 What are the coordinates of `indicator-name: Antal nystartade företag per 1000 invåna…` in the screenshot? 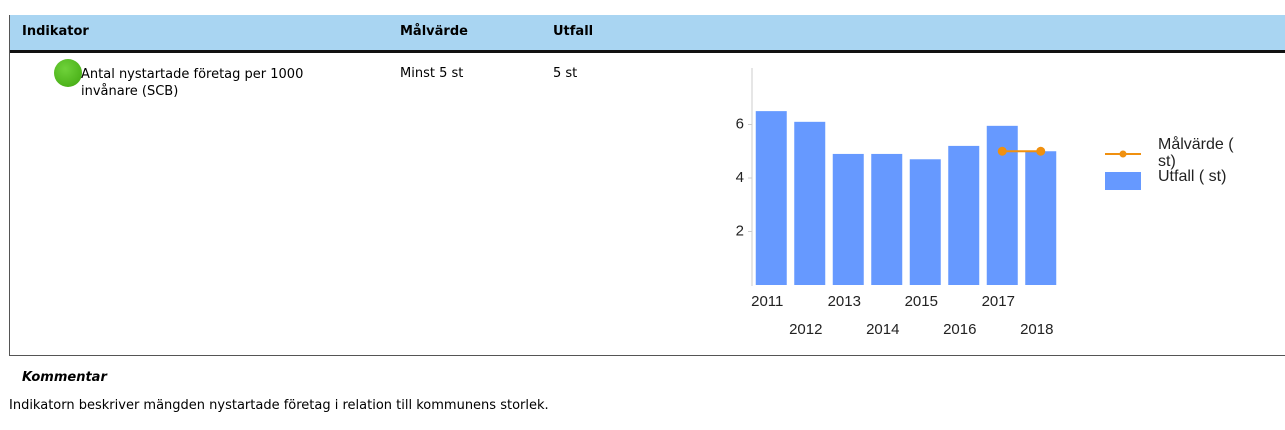 It's located at (192, 83).